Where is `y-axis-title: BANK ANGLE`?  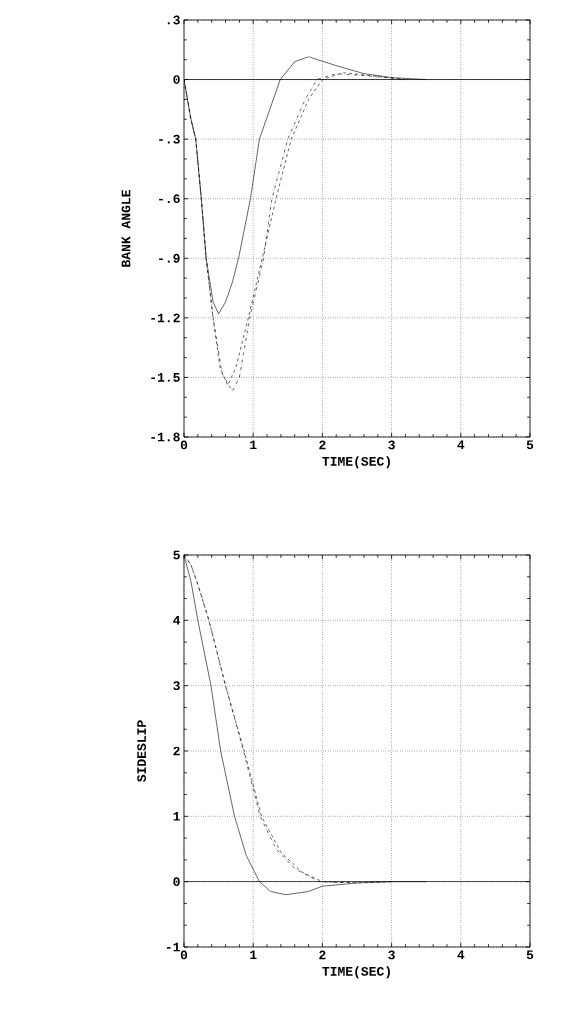
y-axis-title: BANK ANGLE is located at coordinates (126, 228).